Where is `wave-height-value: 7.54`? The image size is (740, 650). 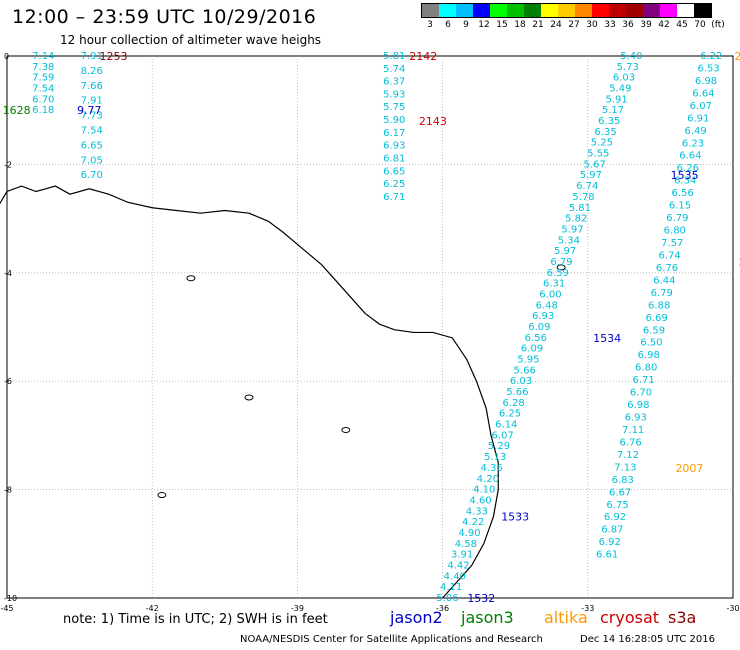
wave-height-value: 7.54 is located at coordinates (92, 131).